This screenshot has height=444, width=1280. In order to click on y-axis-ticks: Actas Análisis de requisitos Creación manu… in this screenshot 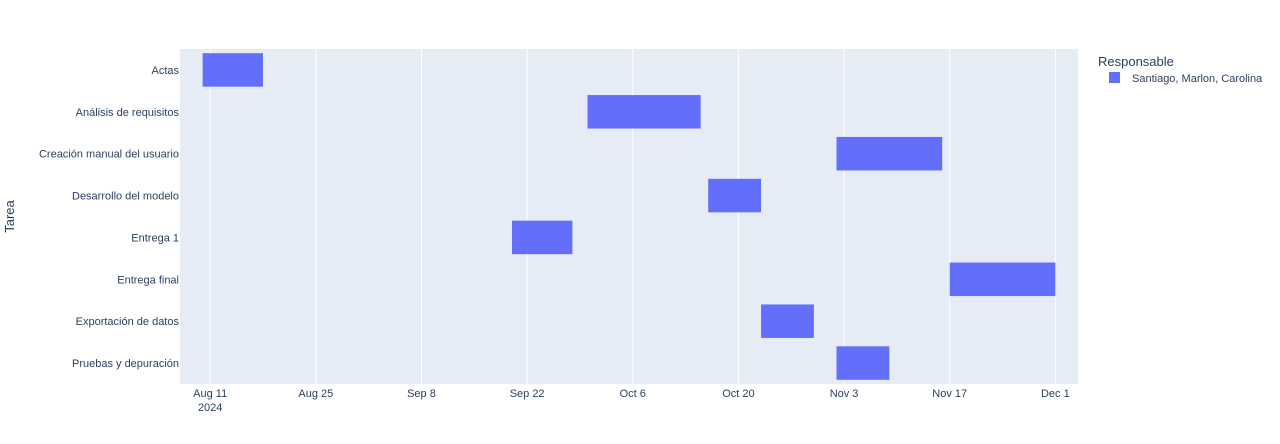, I will do `click(109, 217)`.